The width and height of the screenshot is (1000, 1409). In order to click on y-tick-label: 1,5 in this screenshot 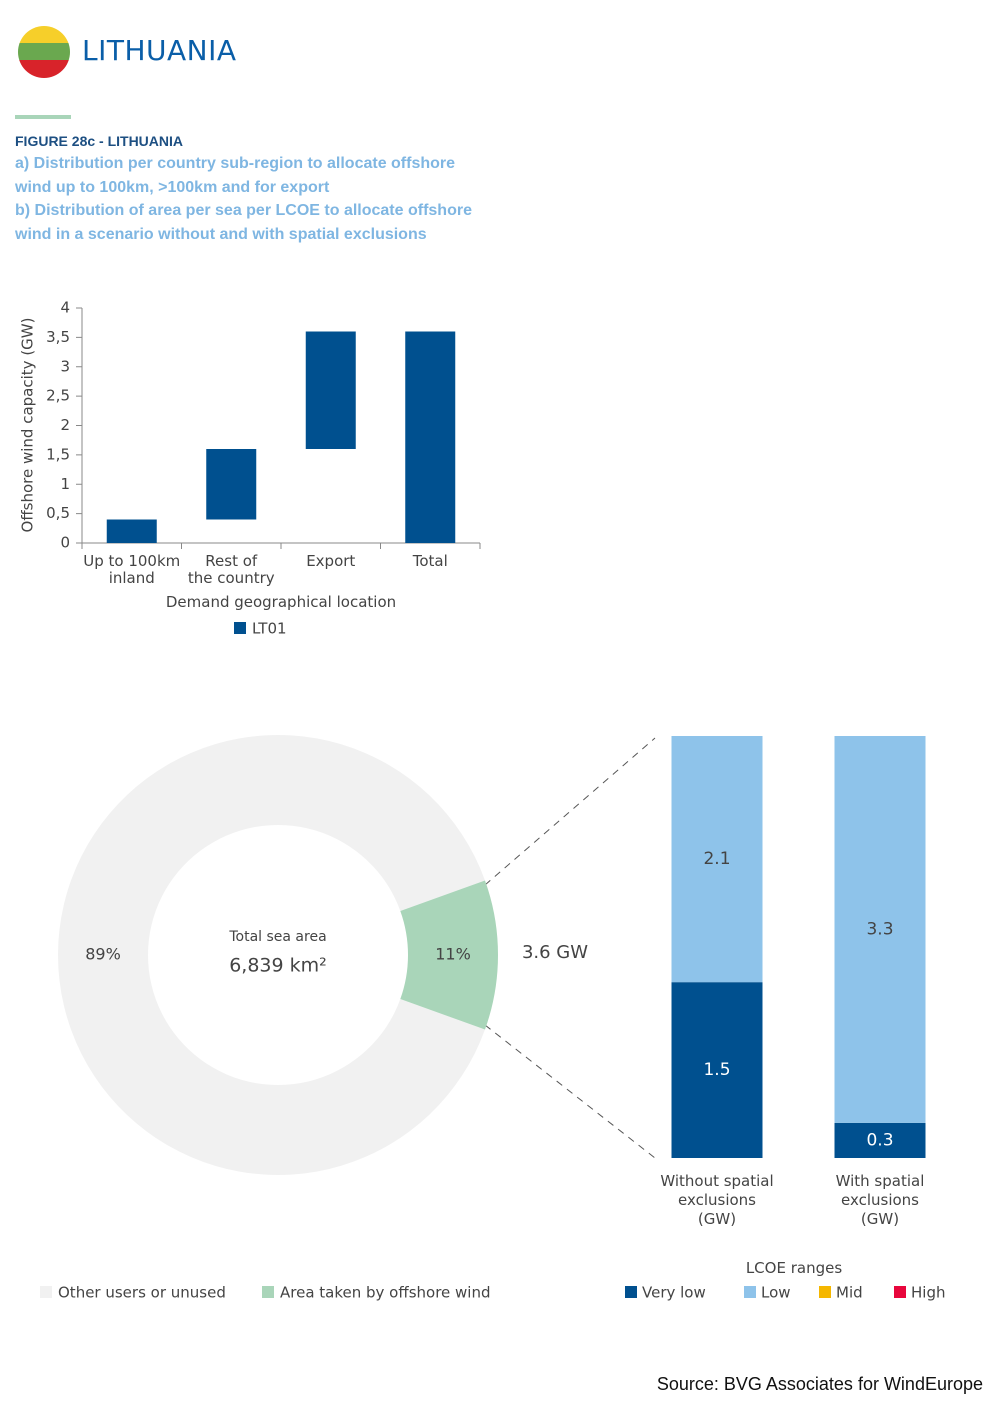, I will do `click(58, 454)`.